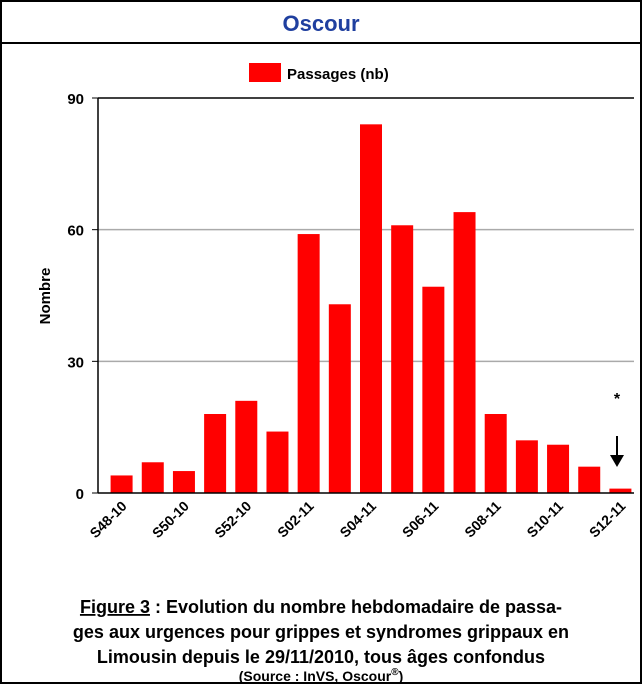 Image resolution: width=642 pixels, height=684 pixels. I want to click on source-sup: ®, so click(395, 672).